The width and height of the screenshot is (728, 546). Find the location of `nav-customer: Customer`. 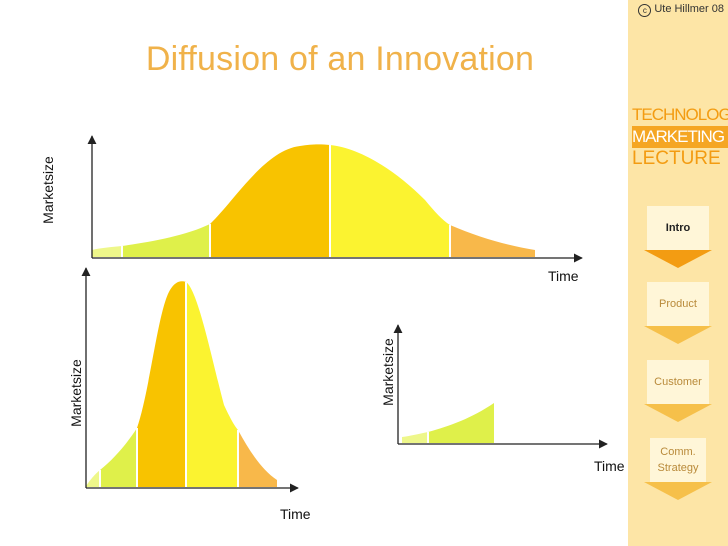

nav-customer: Customer is located at coordinates (678, 391).